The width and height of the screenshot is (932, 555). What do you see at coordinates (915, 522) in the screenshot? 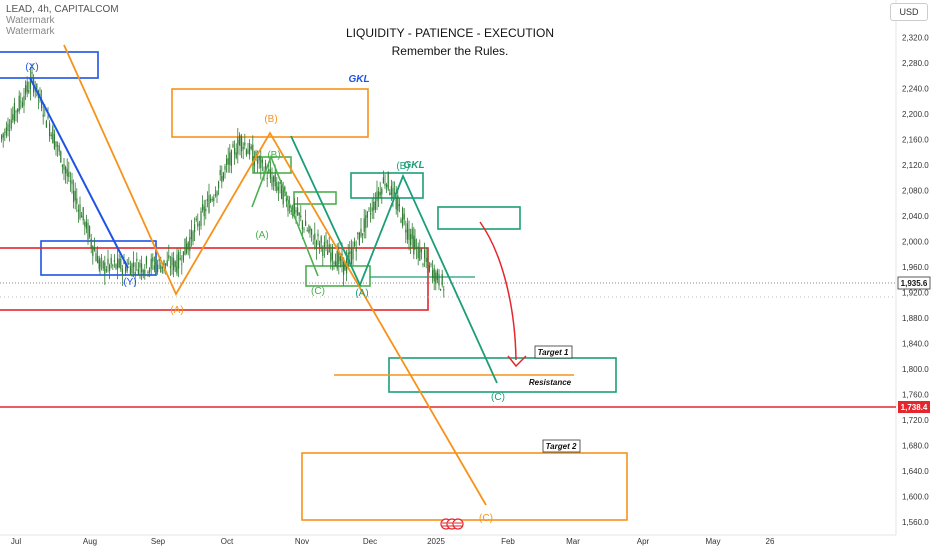
I see `y-tick-label: 1,560.0` at bounding box center [915, 522].